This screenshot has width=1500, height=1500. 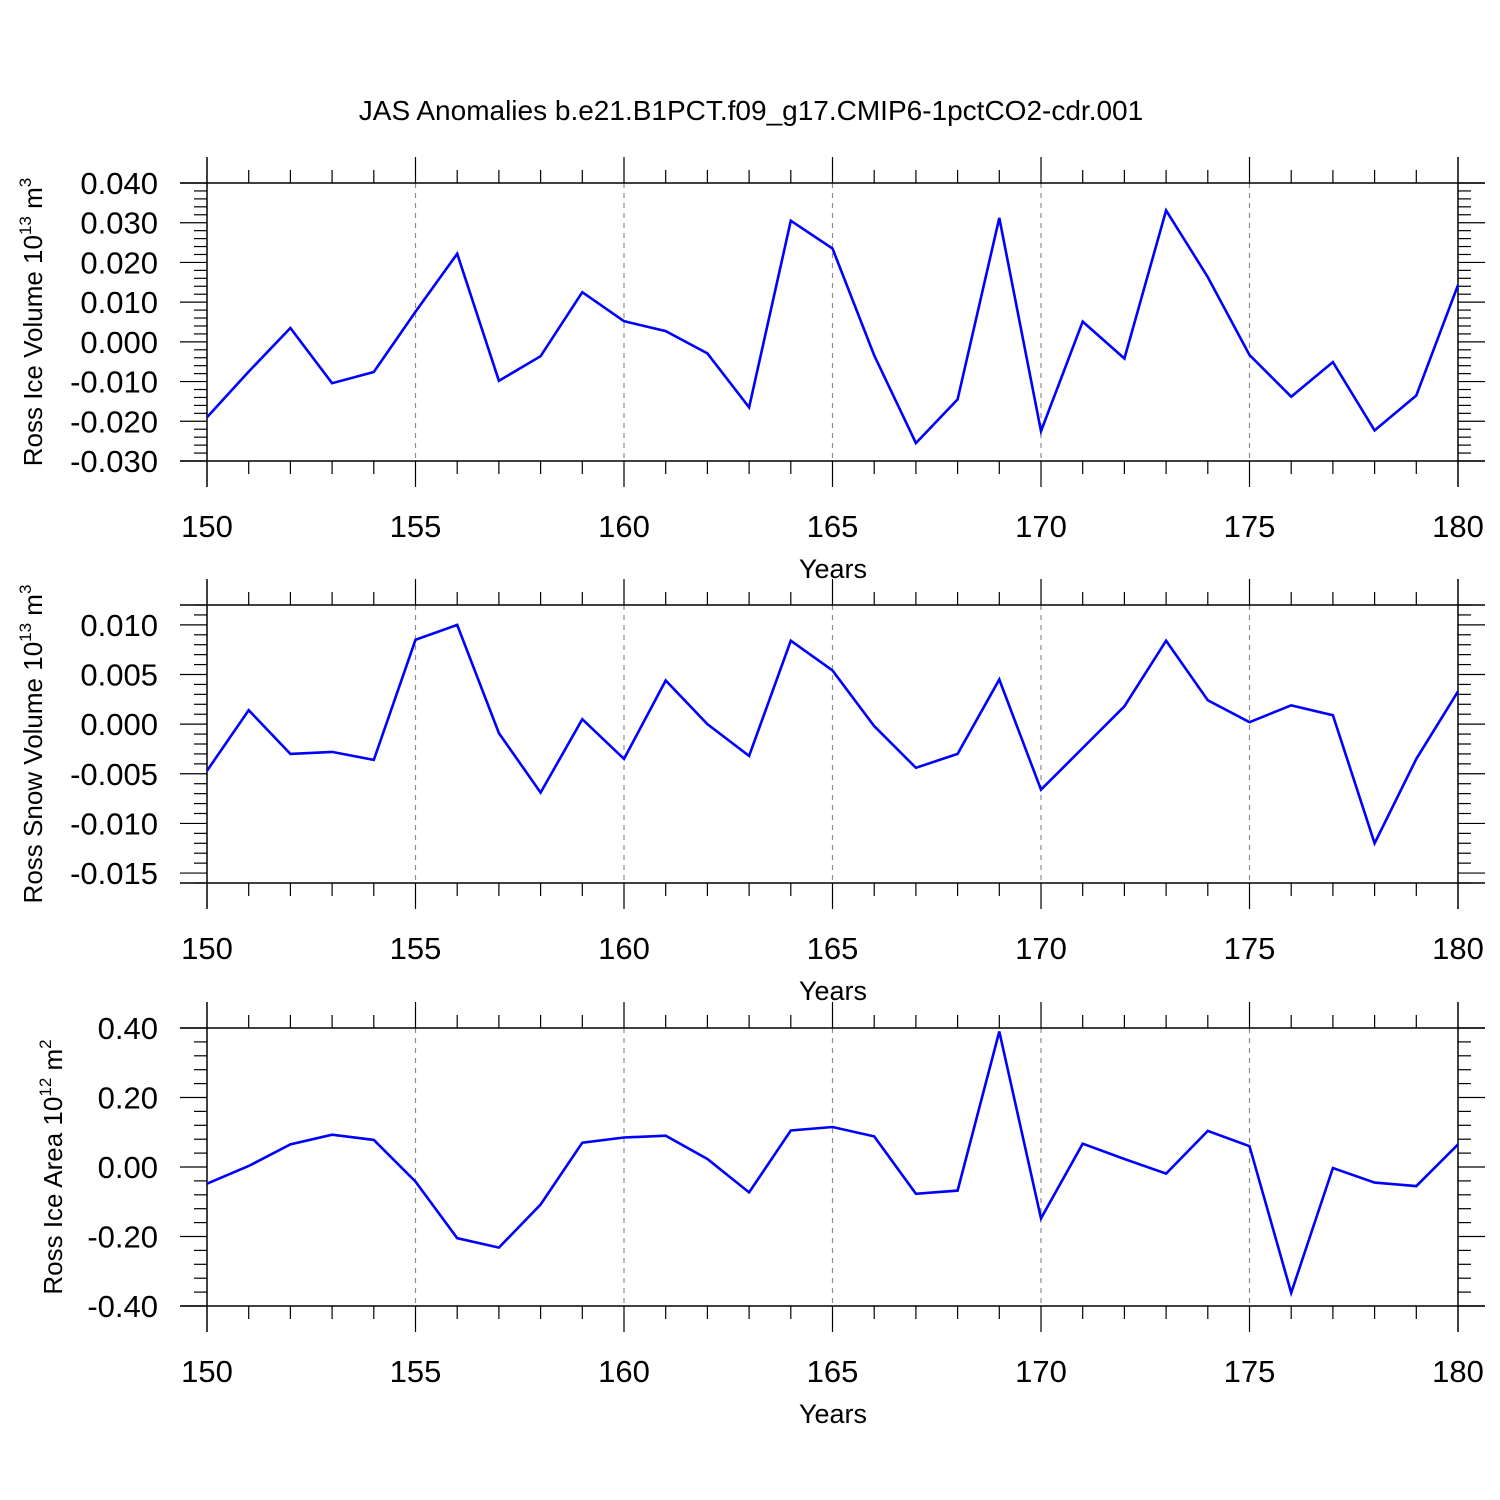 I want to click on y-tick-label: -0.020, so click(x=114, y=421).